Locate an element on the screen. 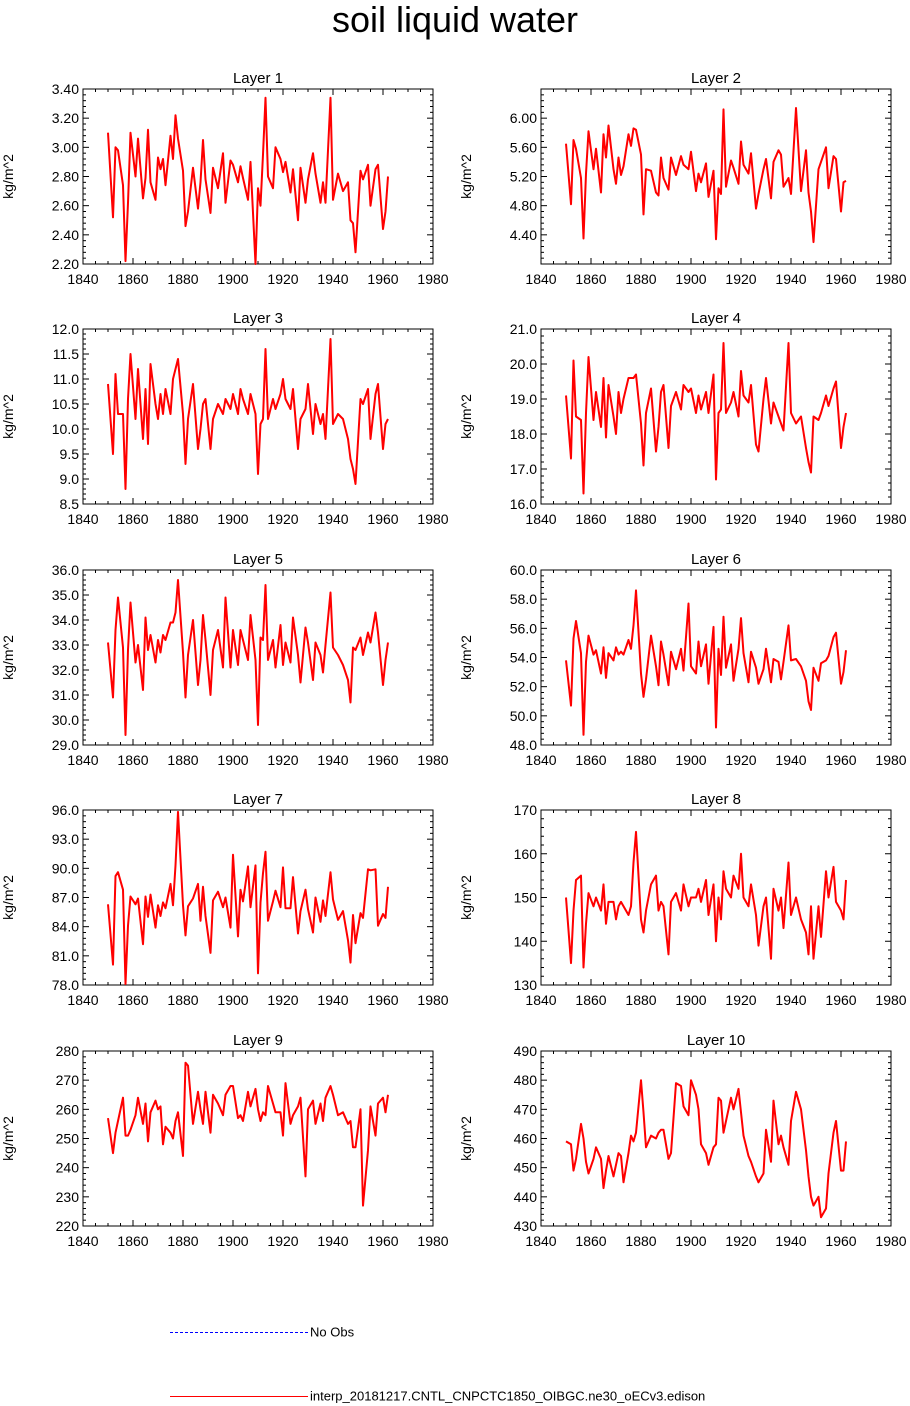 The width and height of the screenshot is (910, 1406). y-tick-label: 78.0 is located at coordinates (65, 985).